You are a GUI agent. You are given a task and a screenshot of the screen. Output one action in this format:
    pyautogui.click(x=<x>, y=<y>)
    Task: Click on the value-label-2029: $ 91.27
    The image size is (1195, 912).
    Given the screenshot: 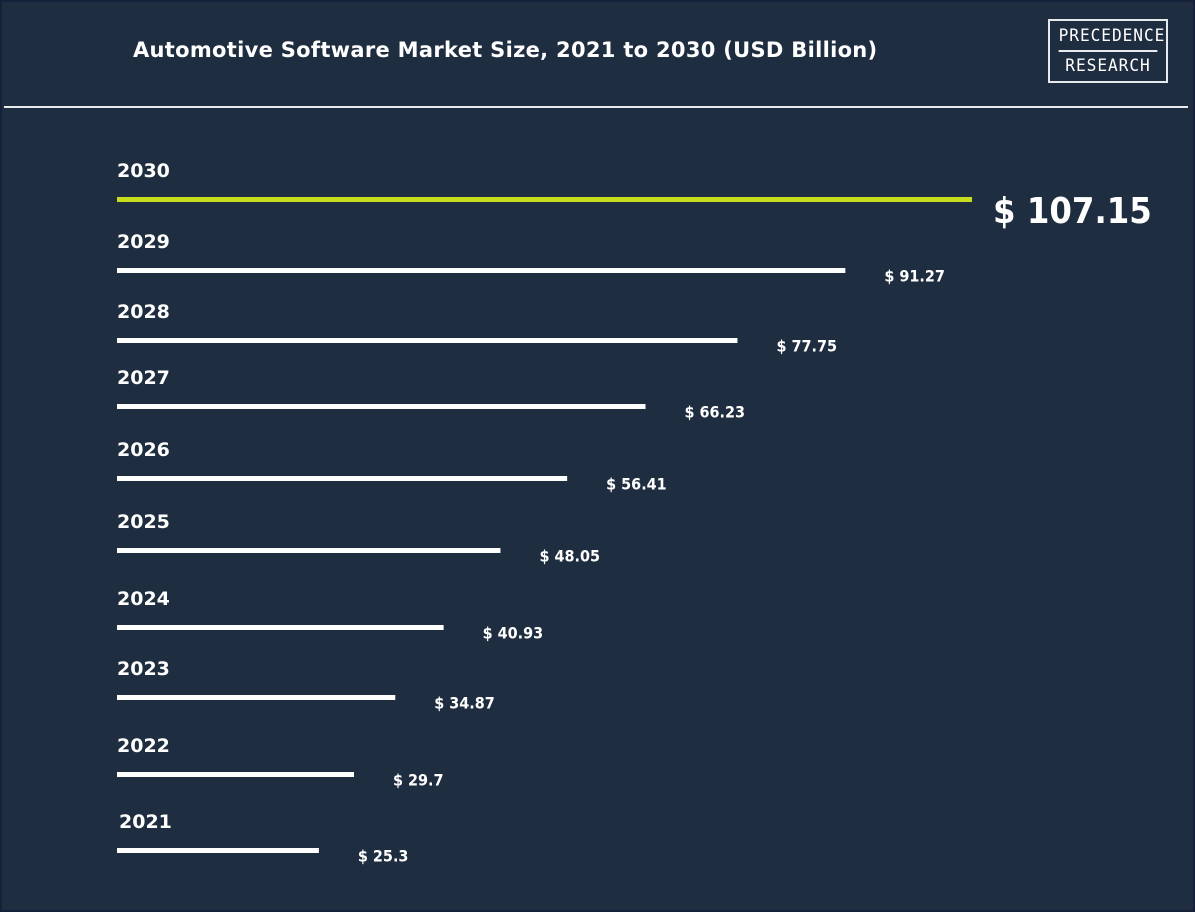 What is the action you would take?
    pyautogui.click(x=914, y=276)
    